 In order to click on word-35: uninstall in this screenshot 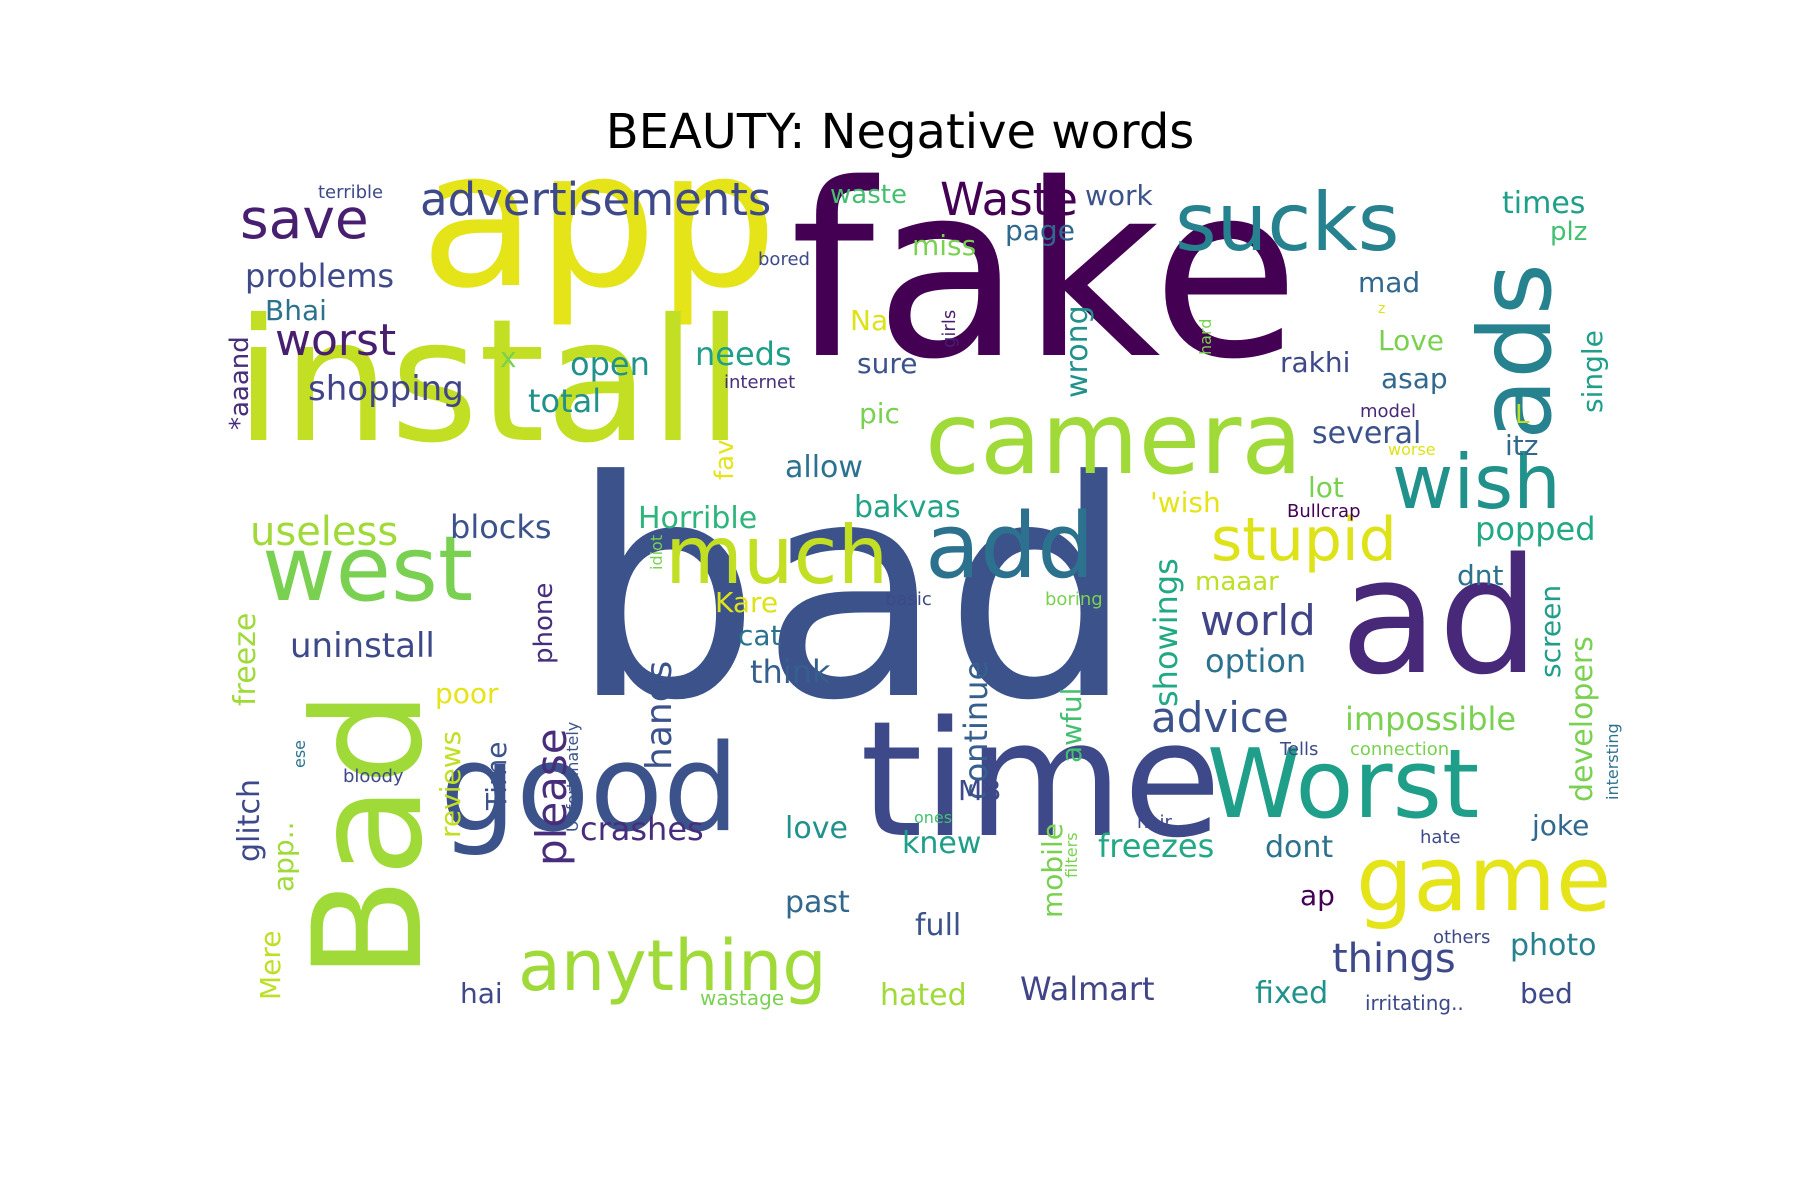, I will do `click(362, 646)`.